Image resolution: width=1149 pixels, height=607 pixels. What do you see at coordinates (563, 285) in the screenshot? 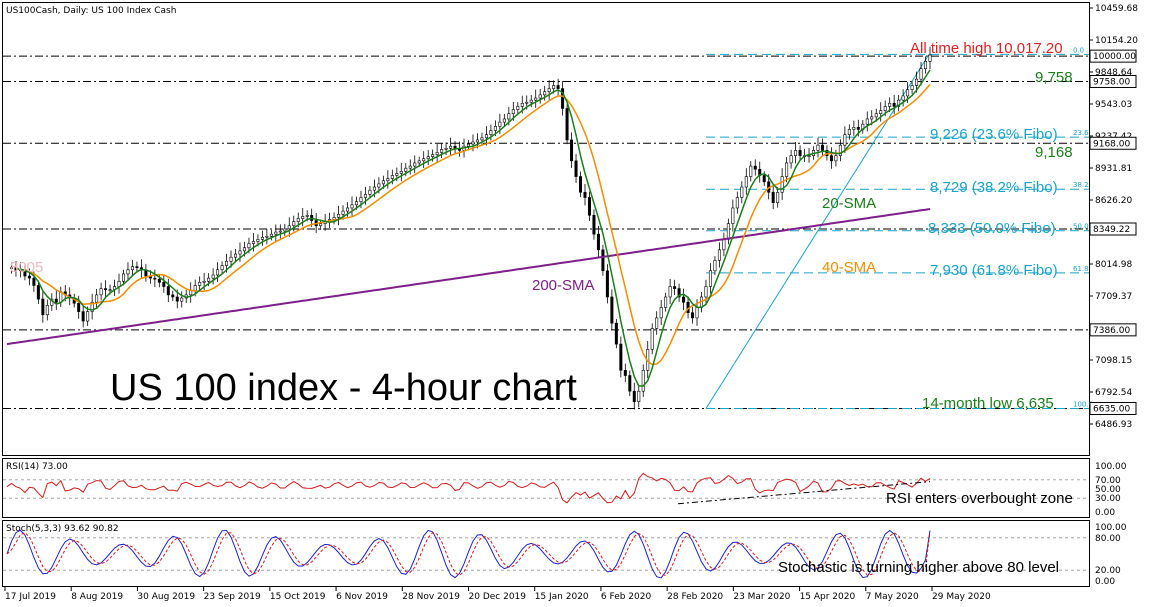
I see `sma-200-label: 200-SMA` at bounding box center [563, 285].